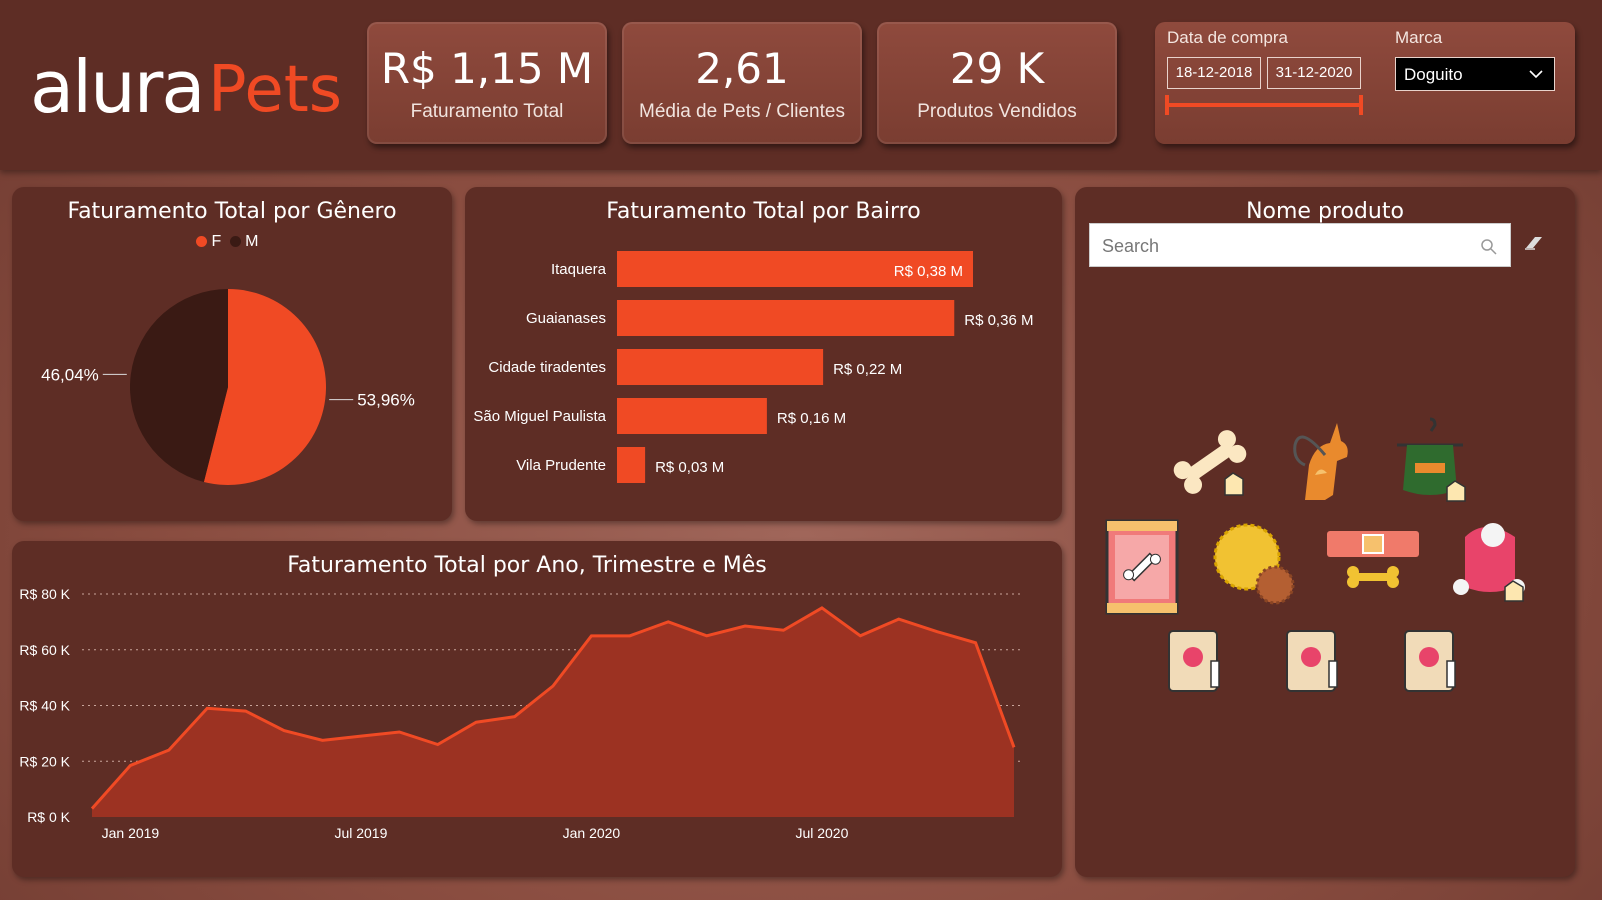  I want to click on slider-start-handle, so click(1167, 105).